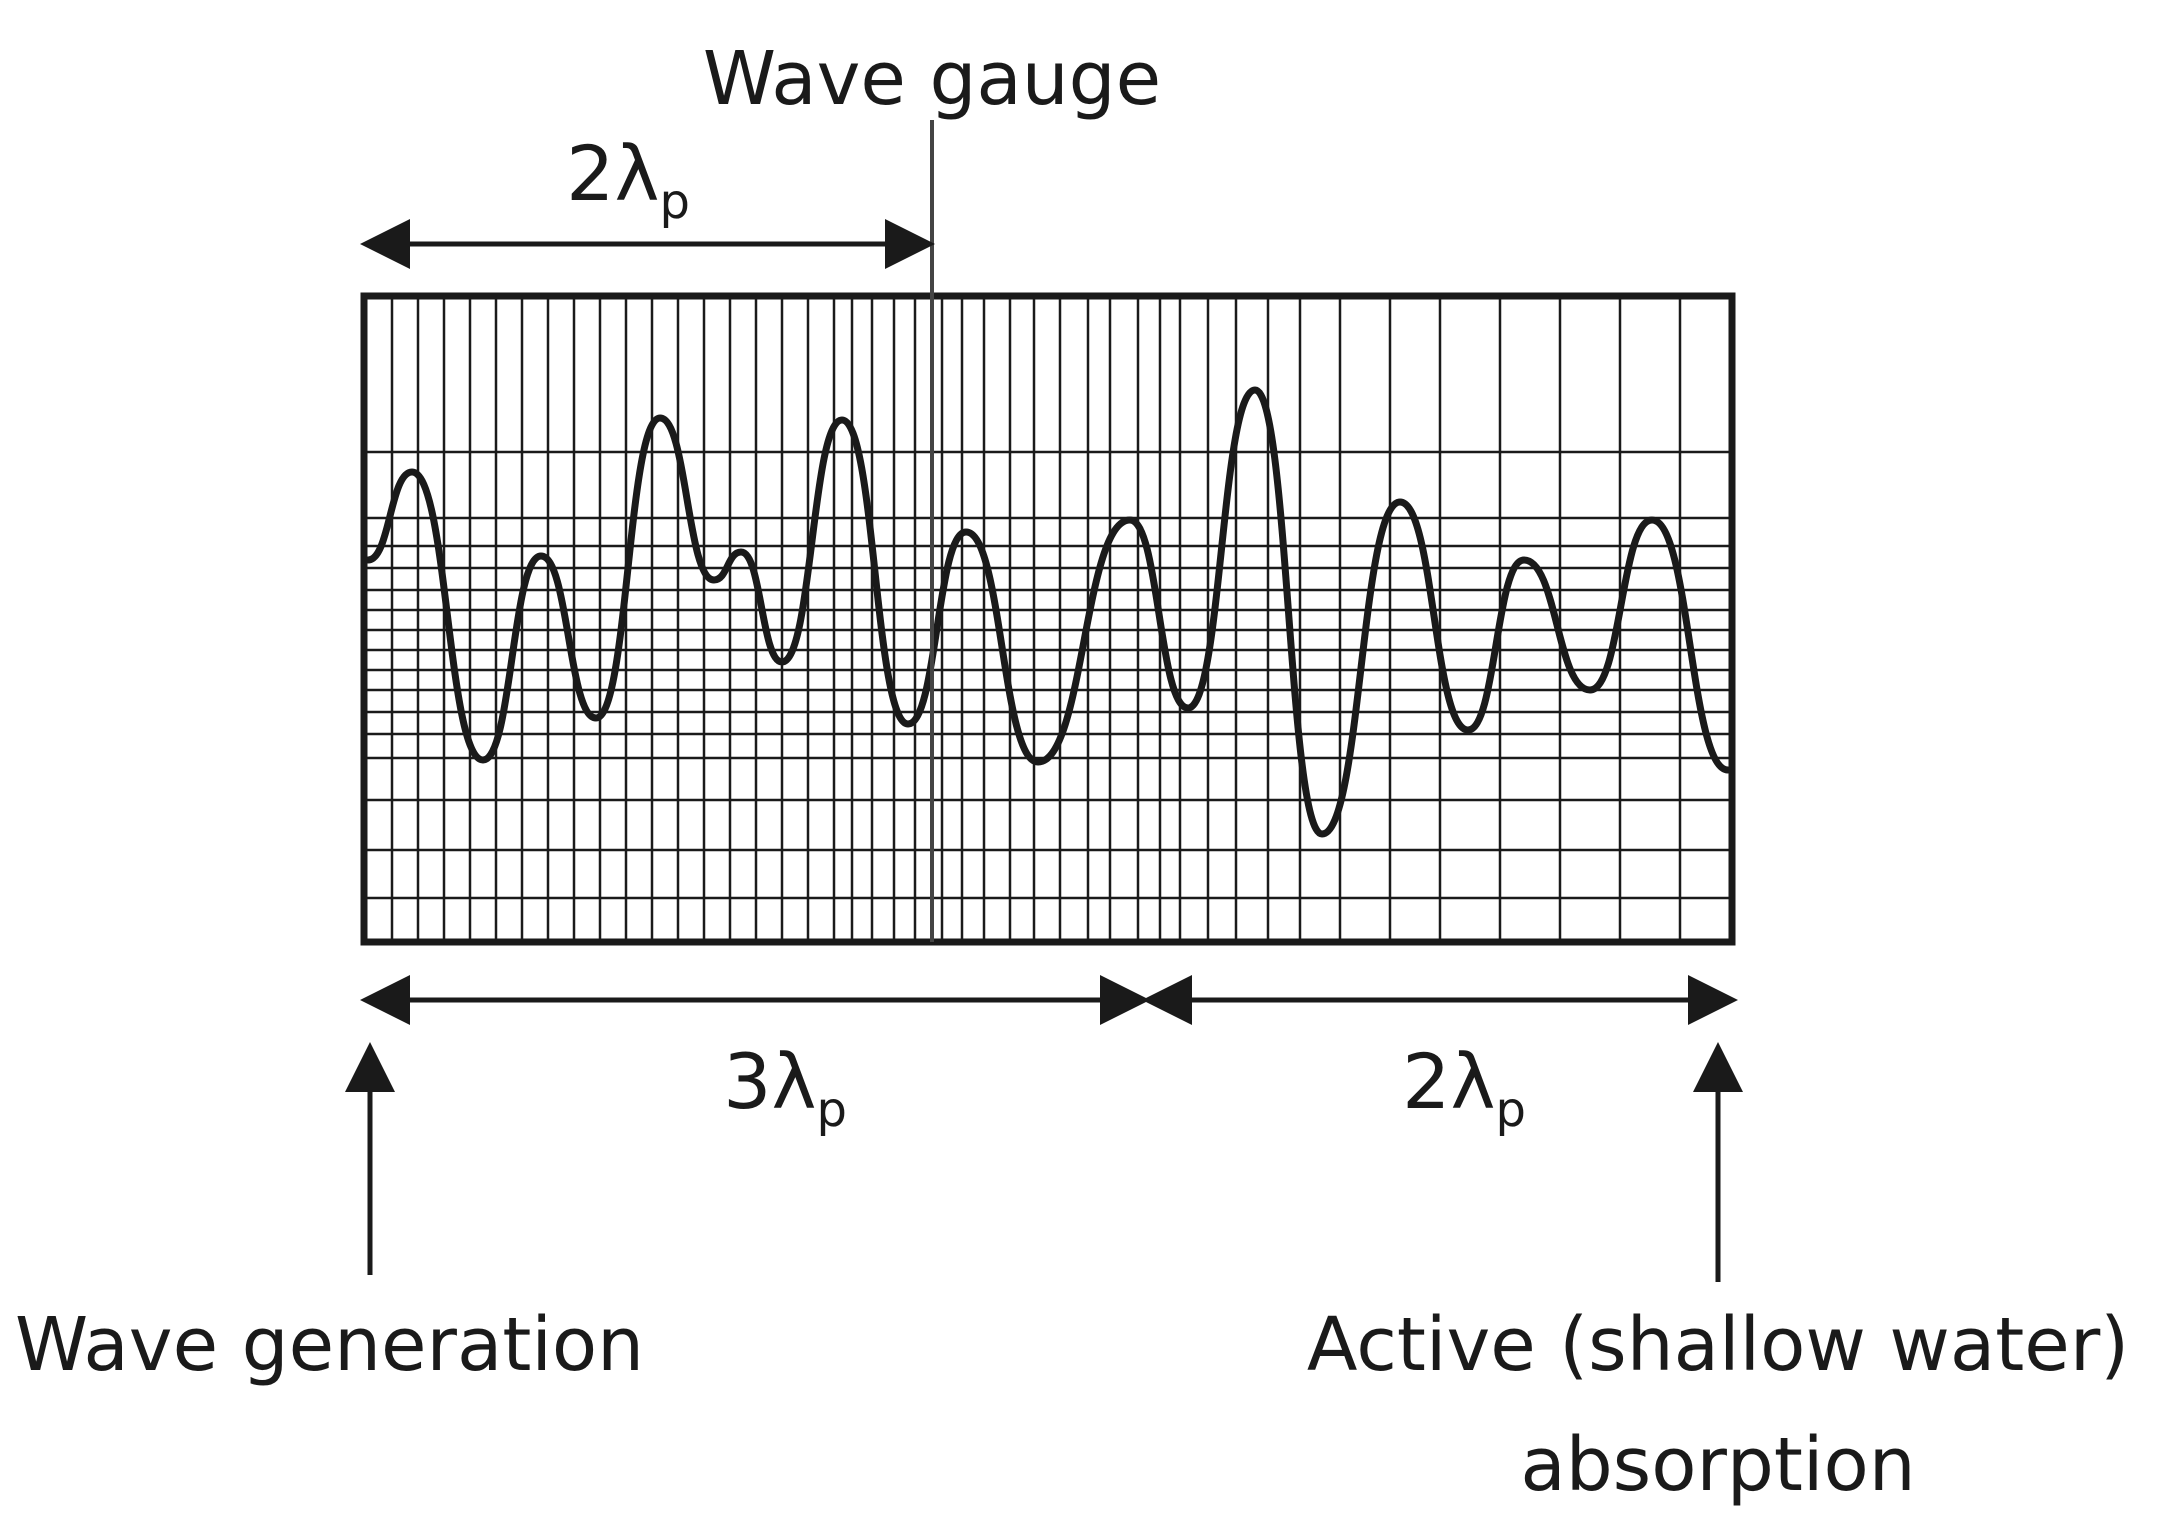 Image resolution: width=2178 pixels, height=1519 pixels. Describe the element at coordinates (785, 1087) in the screenshot. I see `bottom-left-span-label: 3λp` at that location.